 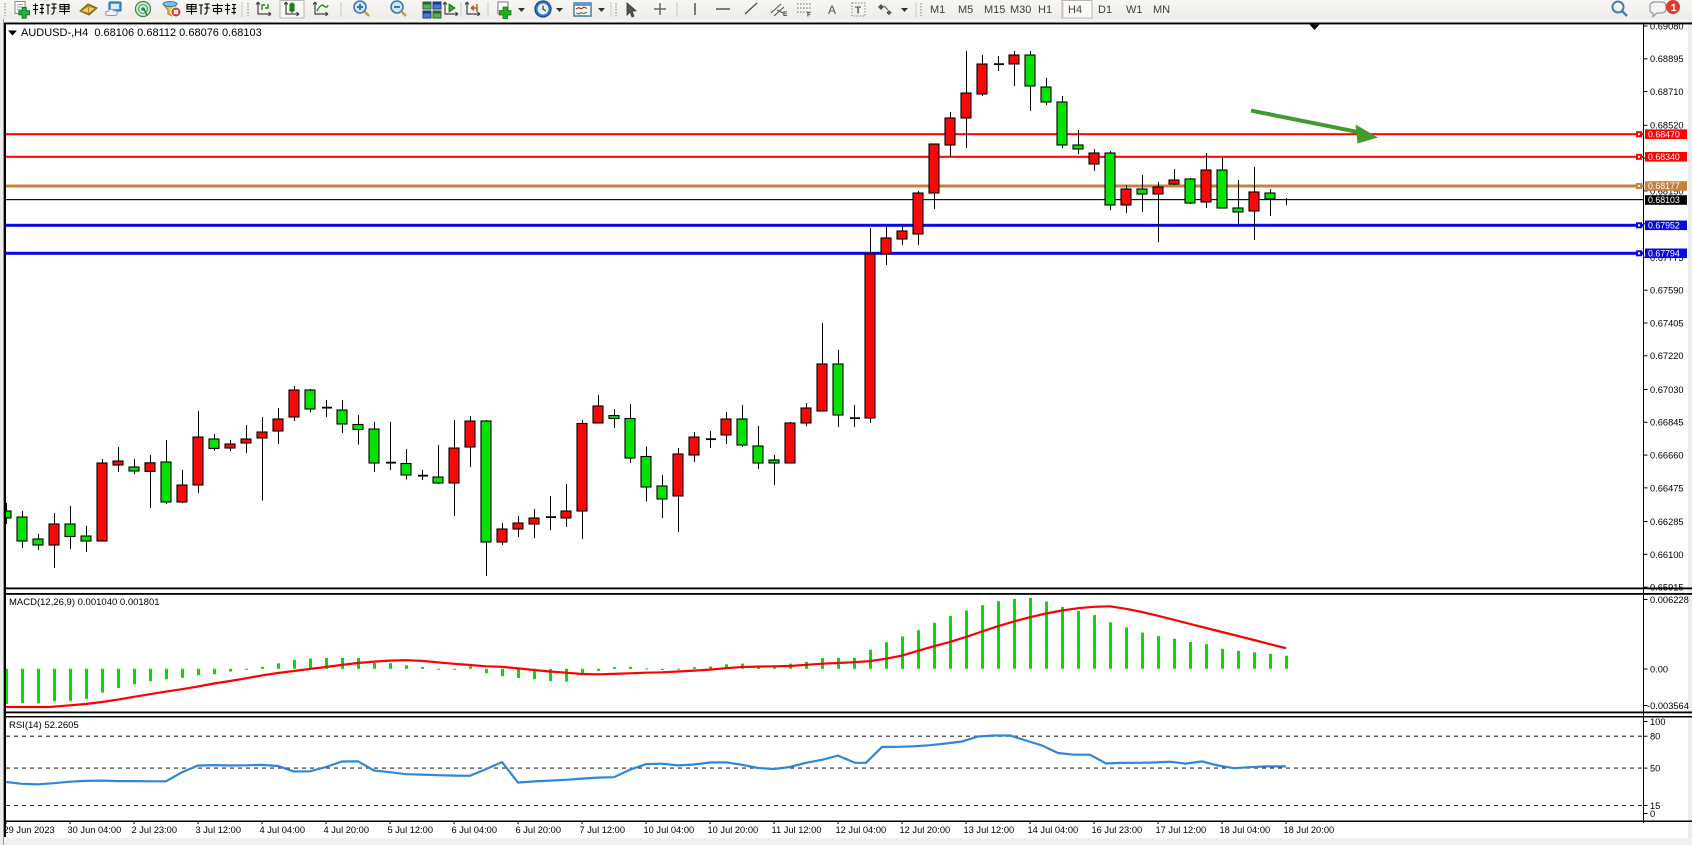 What do you see at coordinates (1655, 769) in the screenshot?
I see `svg-text: 50` at bounding box center [1655, 769].